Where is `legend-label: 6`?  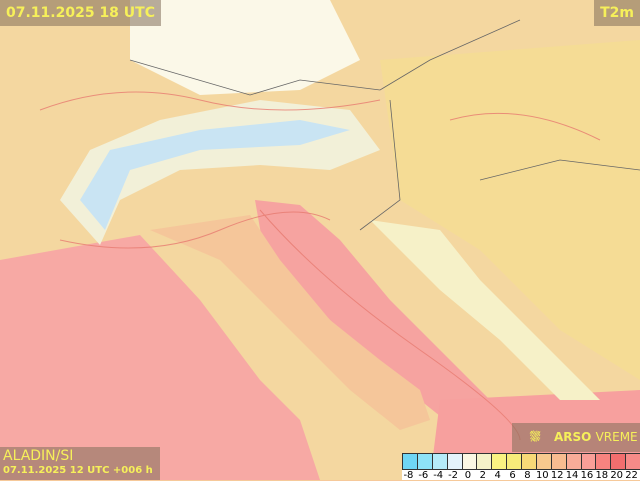
legend-label: 6 is located at coordinates (512, 475).